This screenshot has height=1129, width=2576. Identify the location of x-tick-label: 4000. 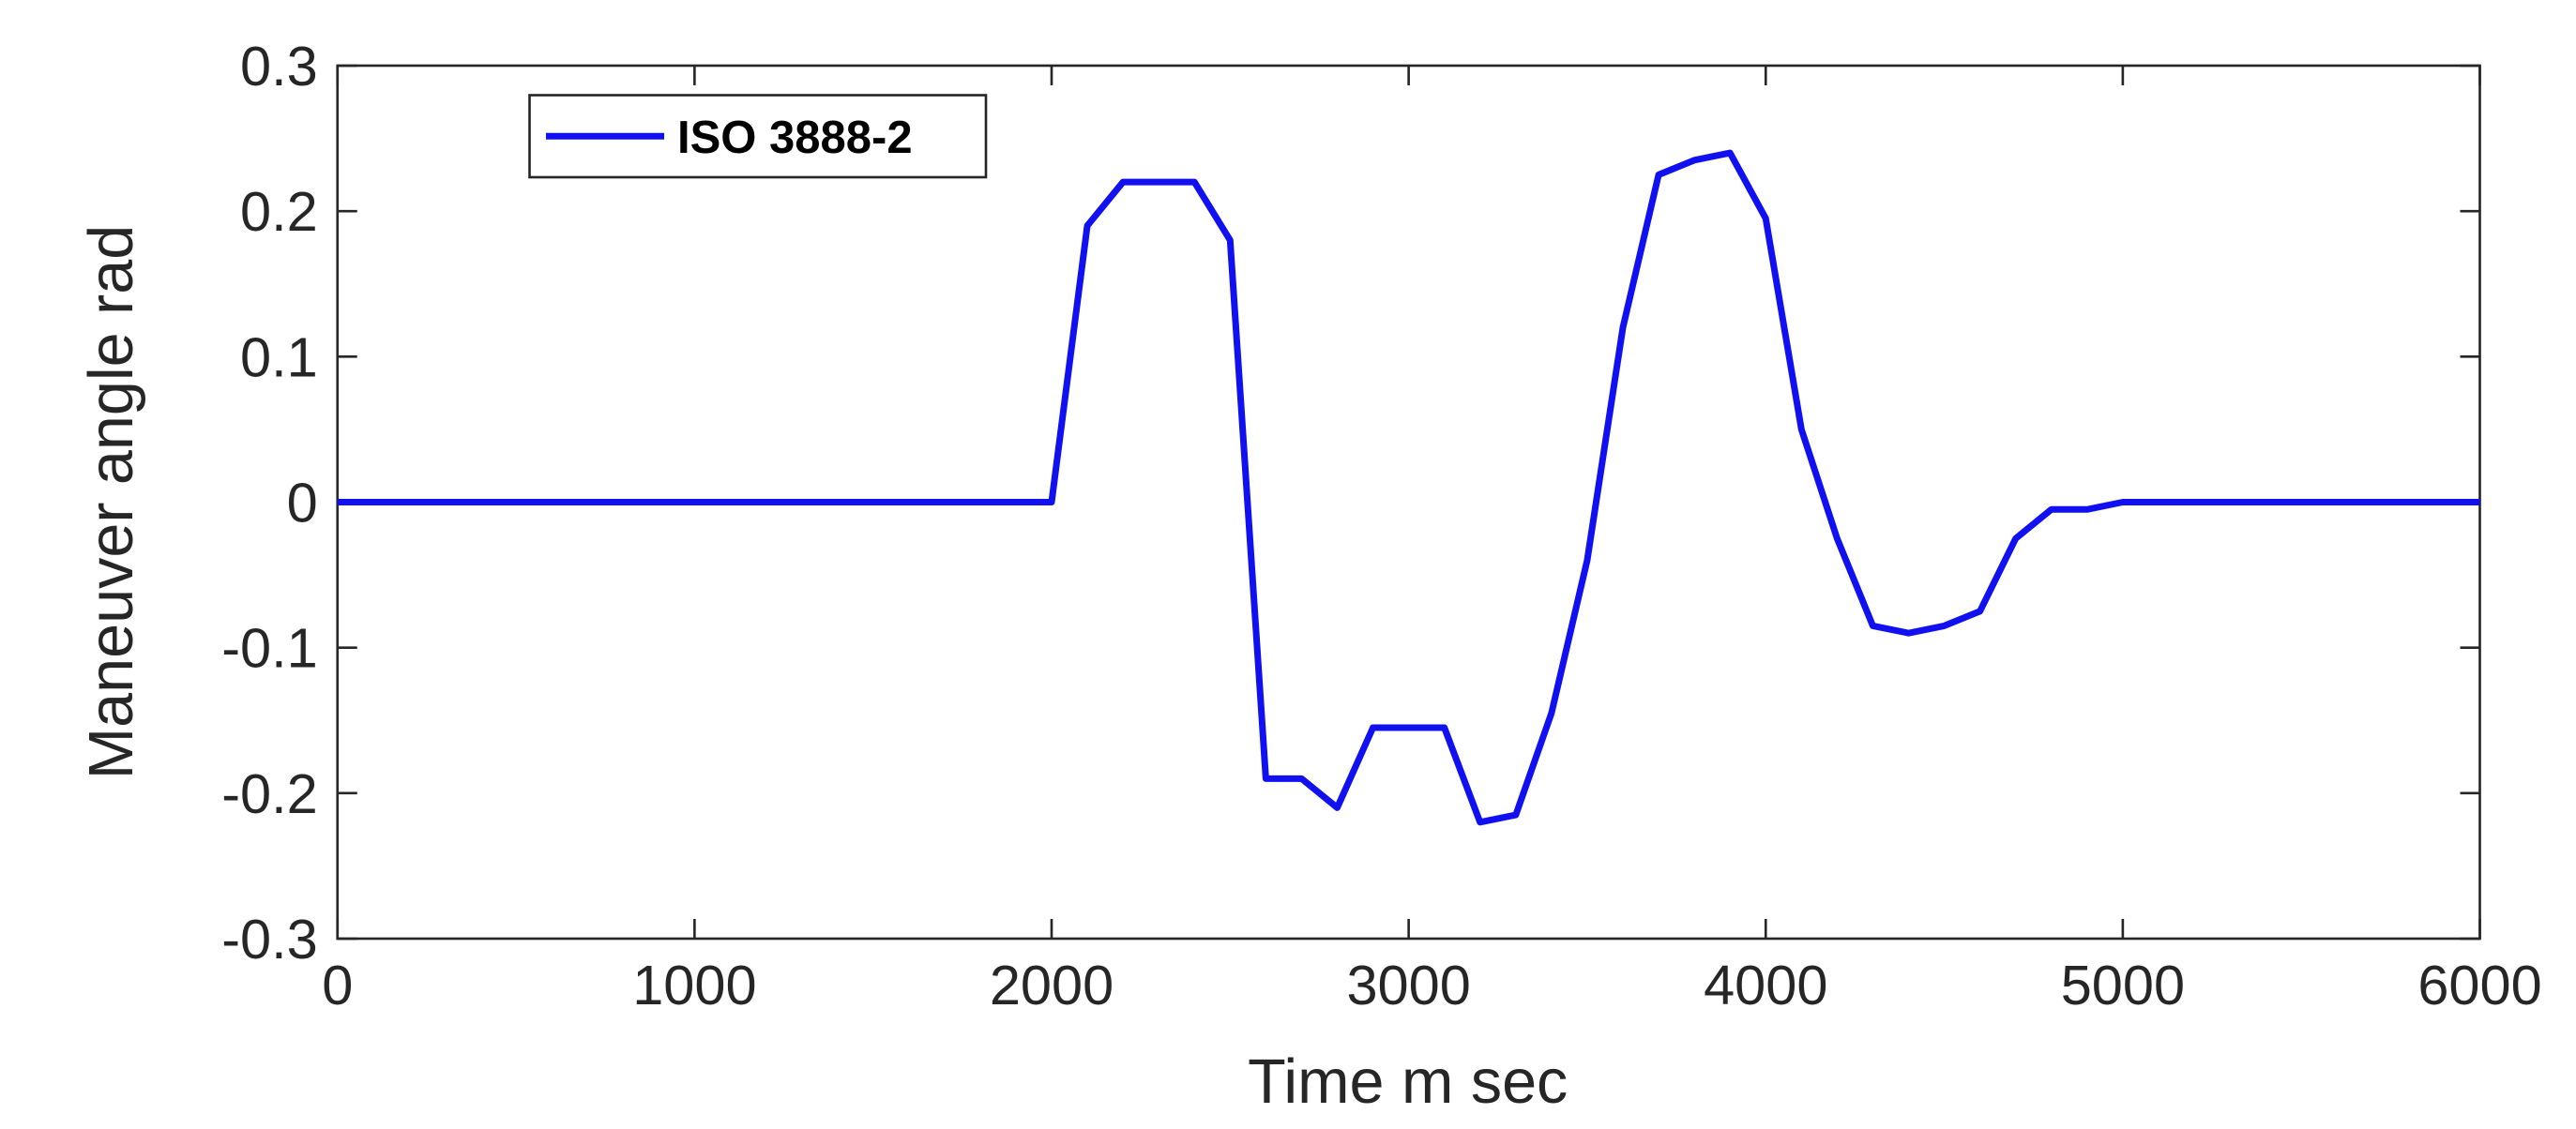
(1766, 985).